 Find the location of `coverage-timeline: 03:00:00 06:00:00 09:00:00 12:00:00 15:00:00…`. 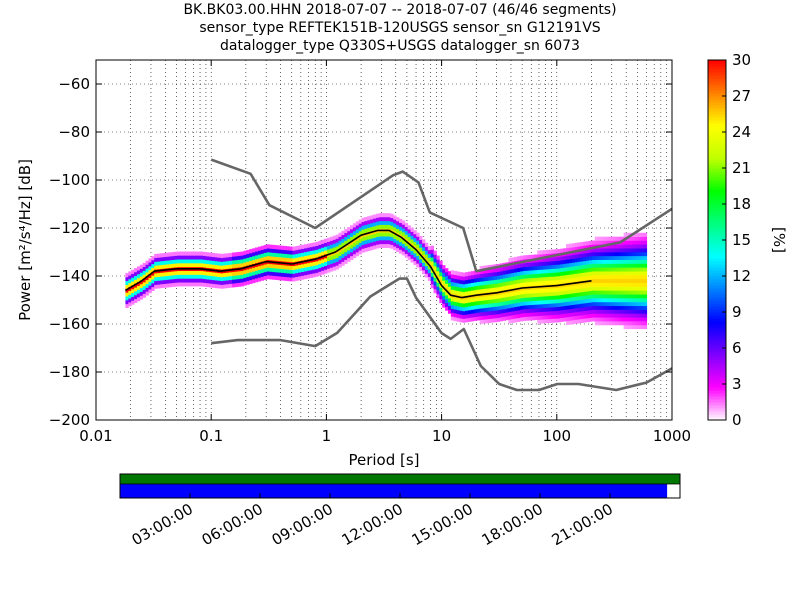

coverage-timeline: 03:00:00 06:00:00 09:00:00 12:00:00 15:00:00… is located at coordinates (400, 511).